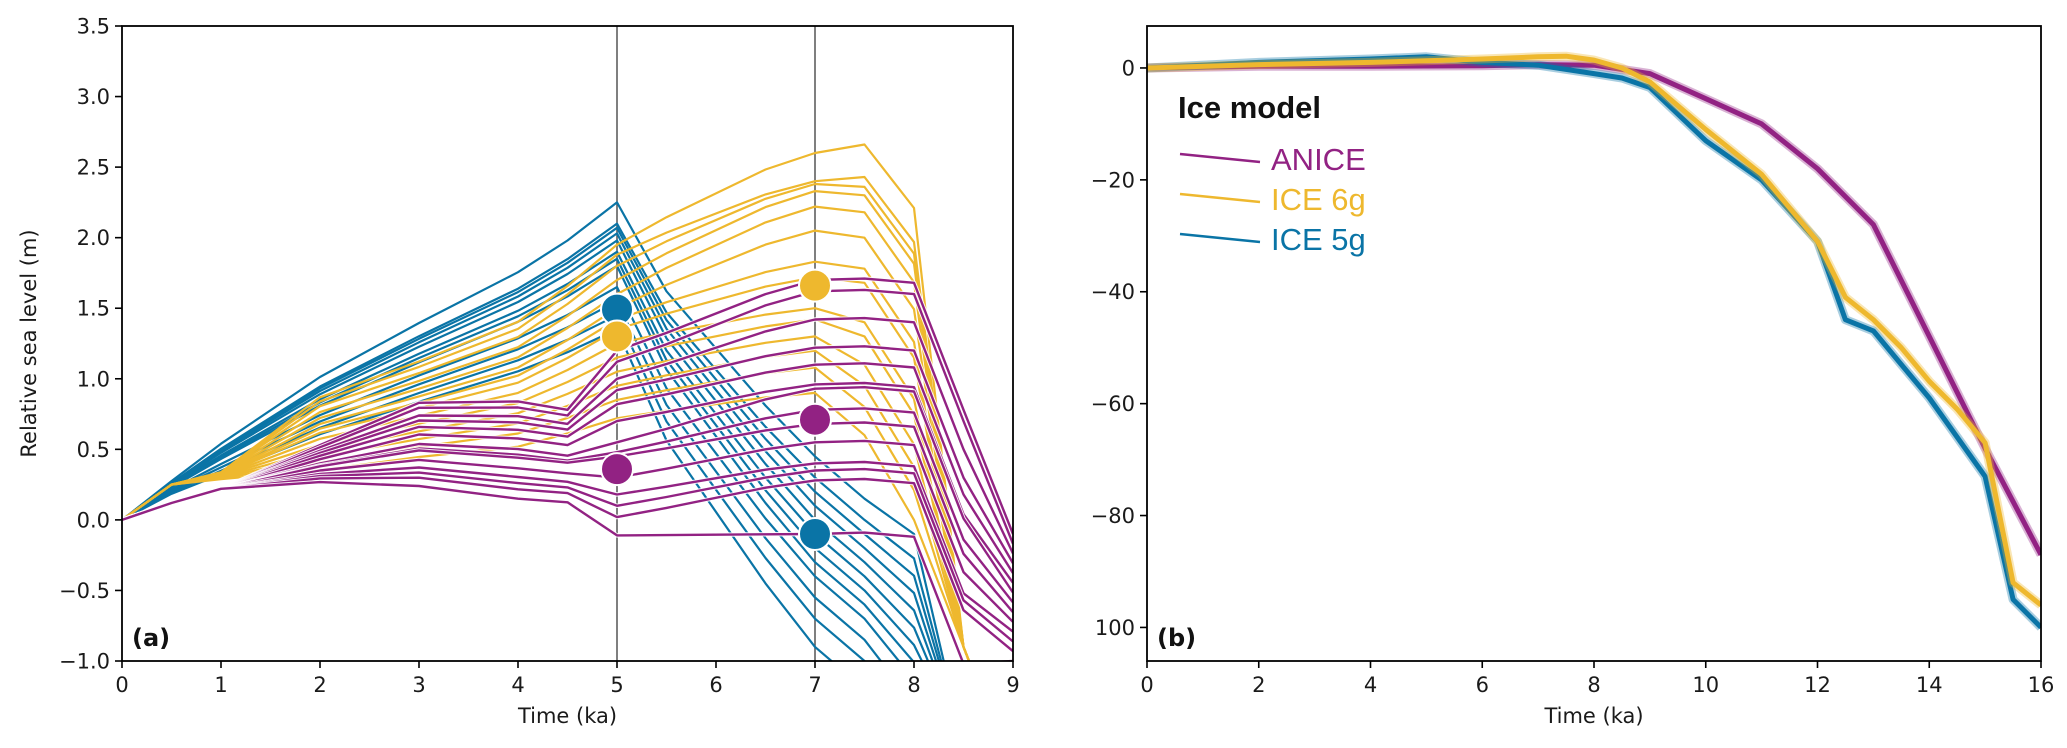 The image size is (2067, 748). Describe the element at coordinates (1817, 685) in the screenshot. I see `x-tick-label: 12` at that location.